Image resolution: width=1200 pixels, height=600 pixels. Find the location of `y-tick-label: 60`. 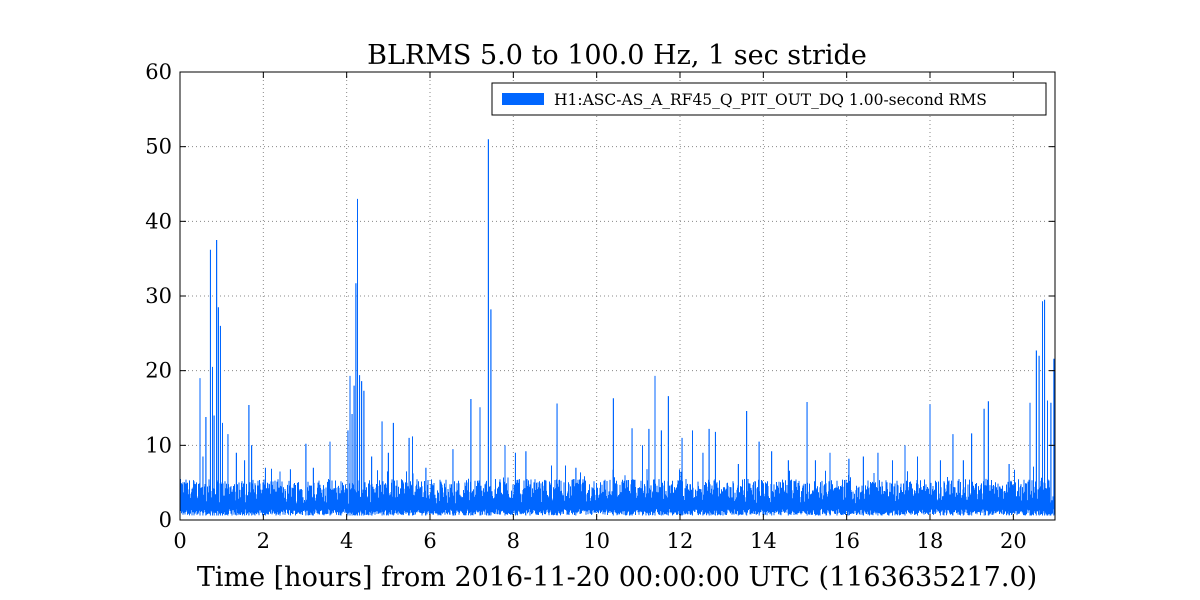

y-tick-label: 60 is located at coordinates (158, 72).